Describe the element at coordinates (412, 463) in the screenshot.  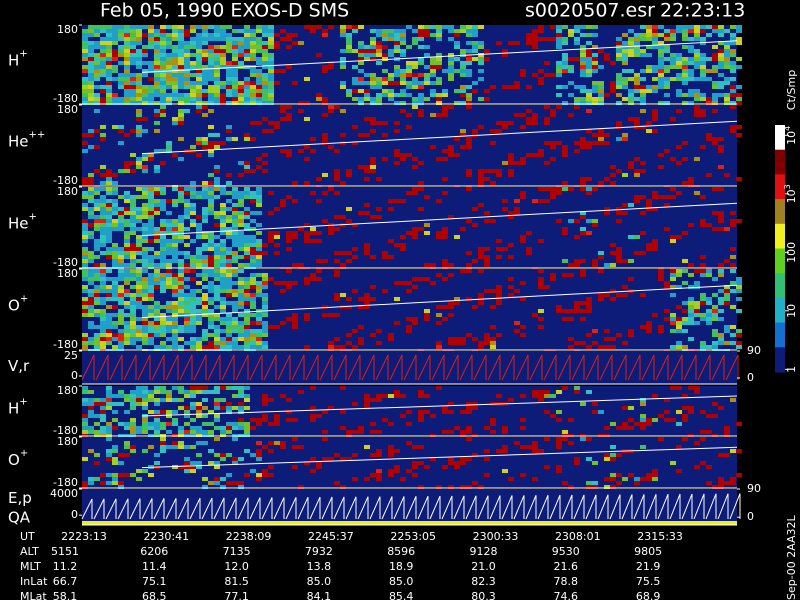
I see `panel` at that location.